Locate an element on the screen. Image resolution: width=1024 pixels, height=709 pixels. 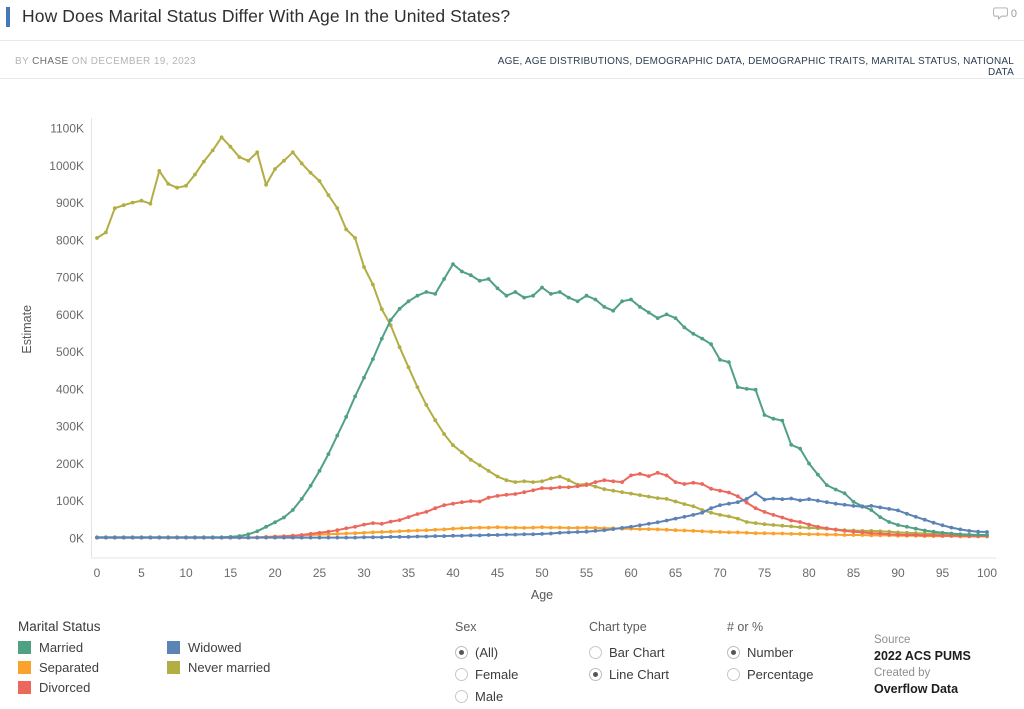
radio-sex-male: Male is located at coordinates (479, 696).